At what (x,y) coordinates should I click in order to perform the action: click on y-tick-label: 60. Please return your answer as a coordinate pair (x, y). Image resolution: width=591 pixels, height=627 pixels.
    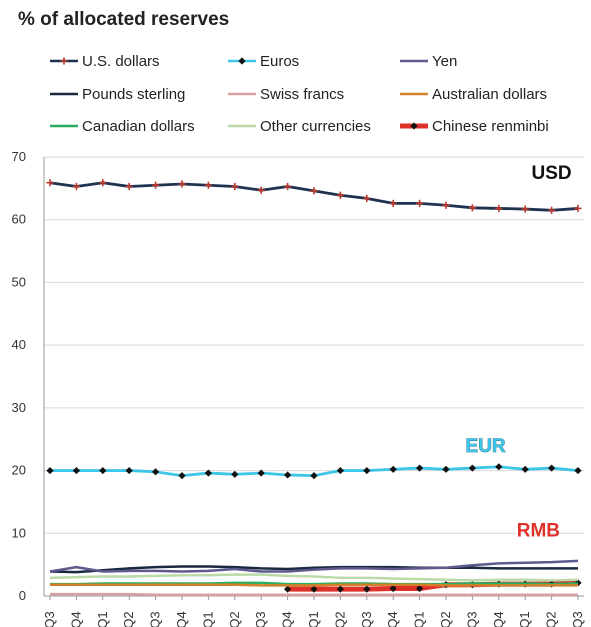
    Looking at the image, I should click on (19, 219).